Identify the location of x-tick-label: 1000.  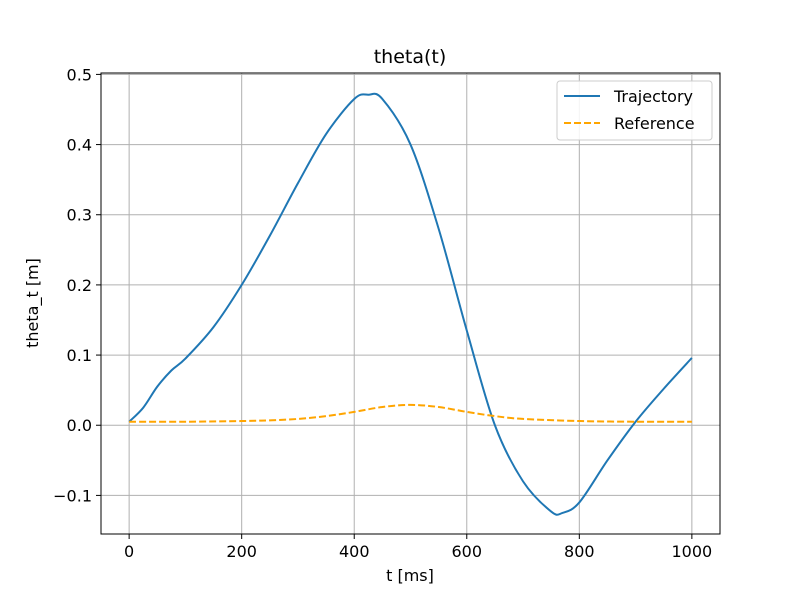
(692, 551).